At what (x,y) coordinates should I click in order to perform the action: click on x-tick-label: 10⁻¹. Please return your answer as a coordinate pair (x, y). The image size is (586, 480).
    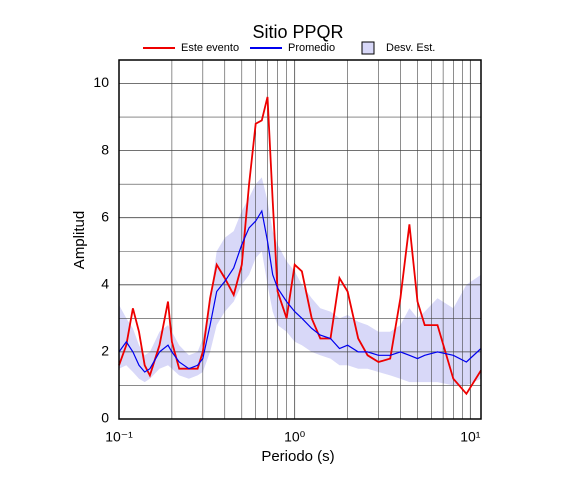
    Looking at the image, I should click on (119, 437).